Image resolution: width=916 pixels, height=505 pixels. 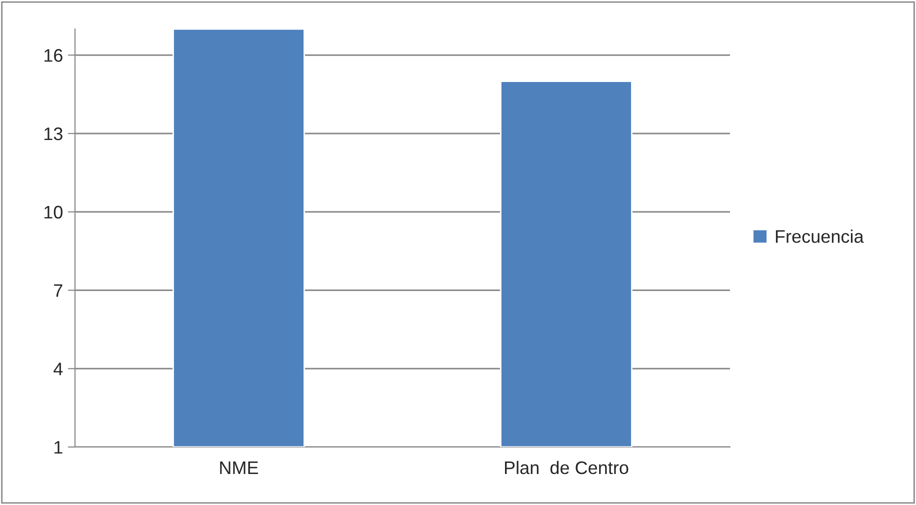 What do you see at coordinates (53, 55) in the screenshot?
I see `y-tick-label: 16` at bounding box center [53, 55].